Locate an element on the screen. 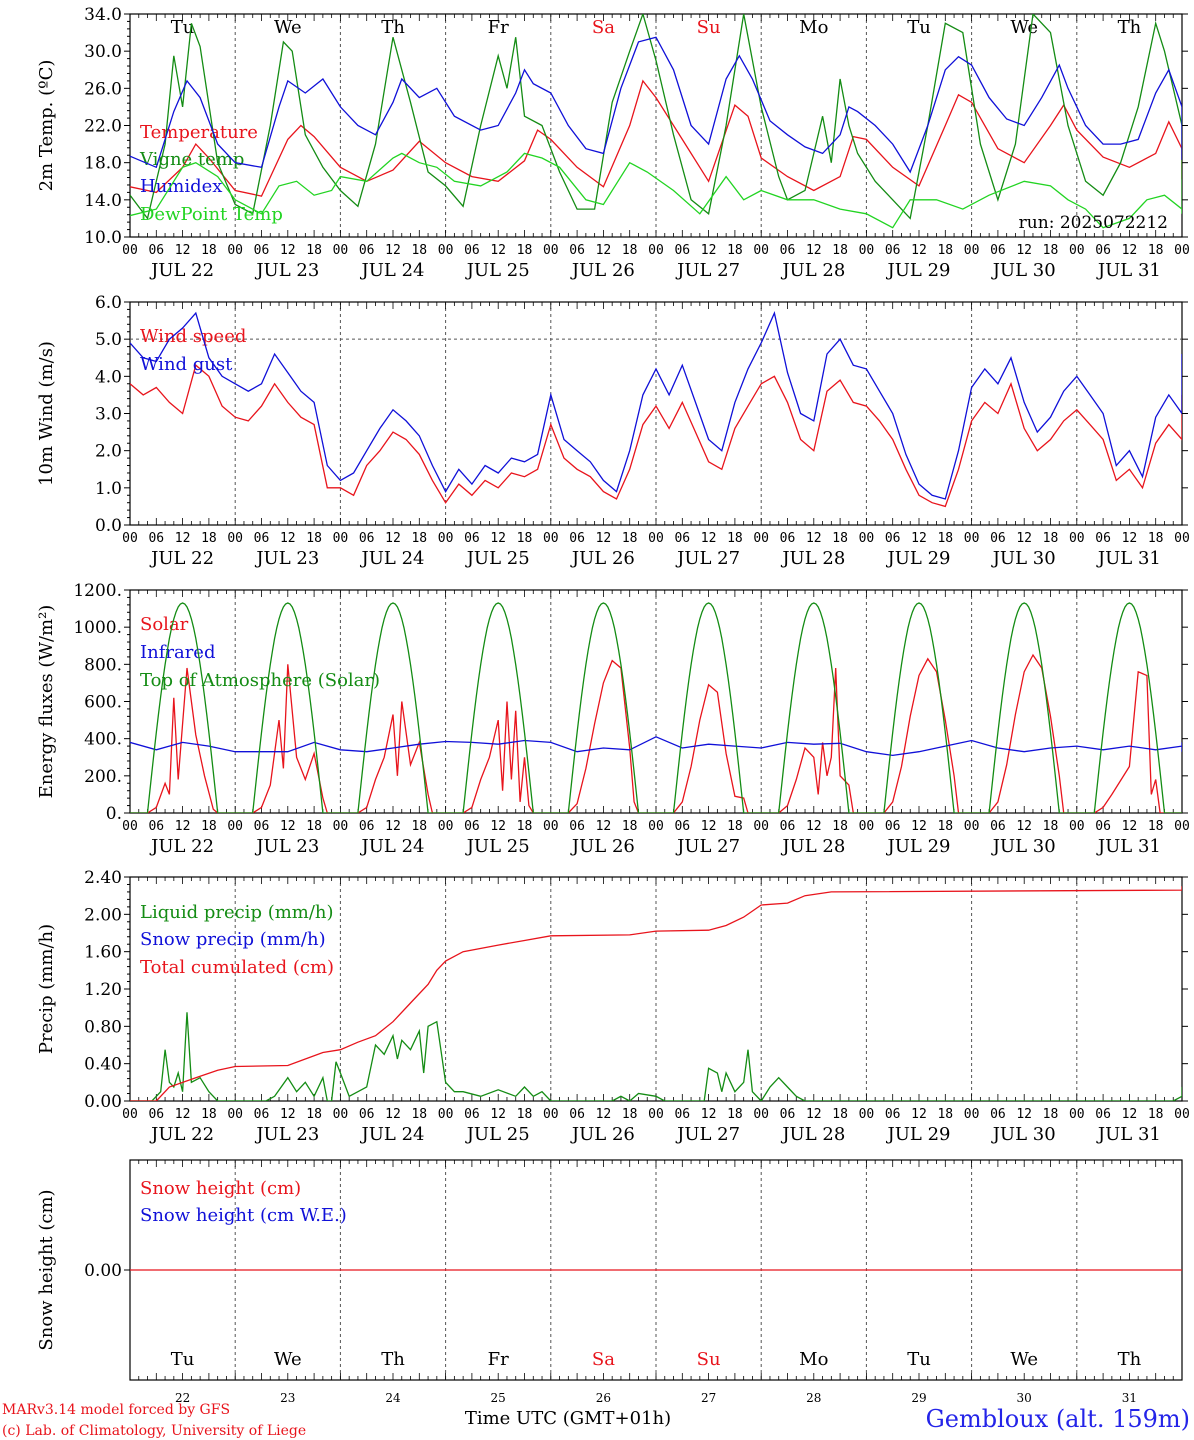 This screenshot has height=1440, width=1194. y-tick-label: 18.0 is located at coordinates (103, 164).